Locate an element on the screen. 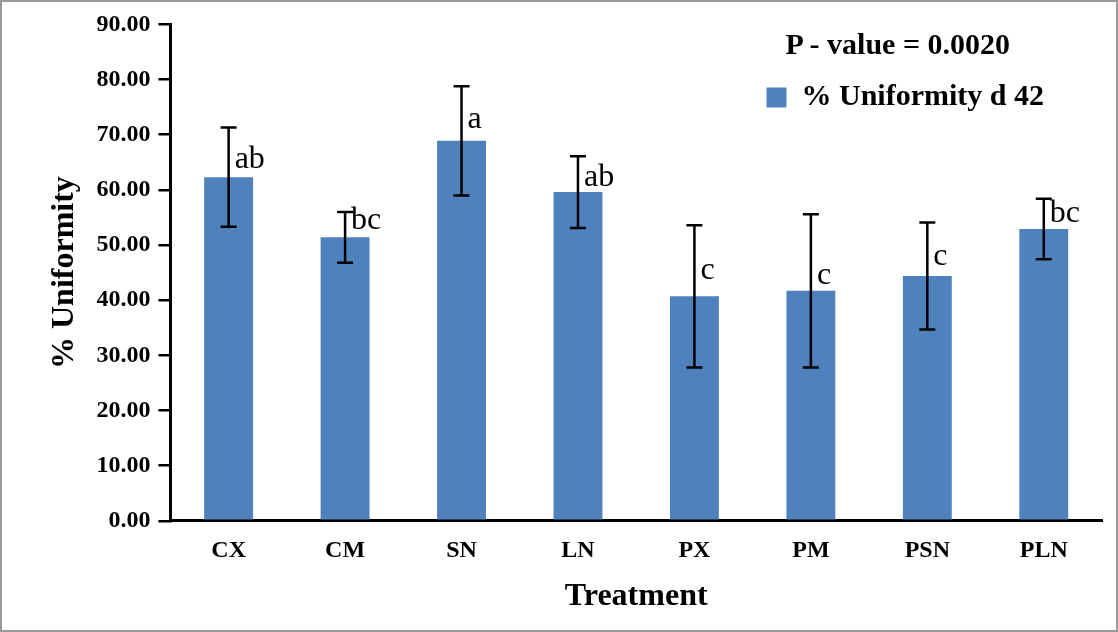 This screenshot has width=1118, height=632. y-tick-label: 10.00 is located at coordinates (123, 463).